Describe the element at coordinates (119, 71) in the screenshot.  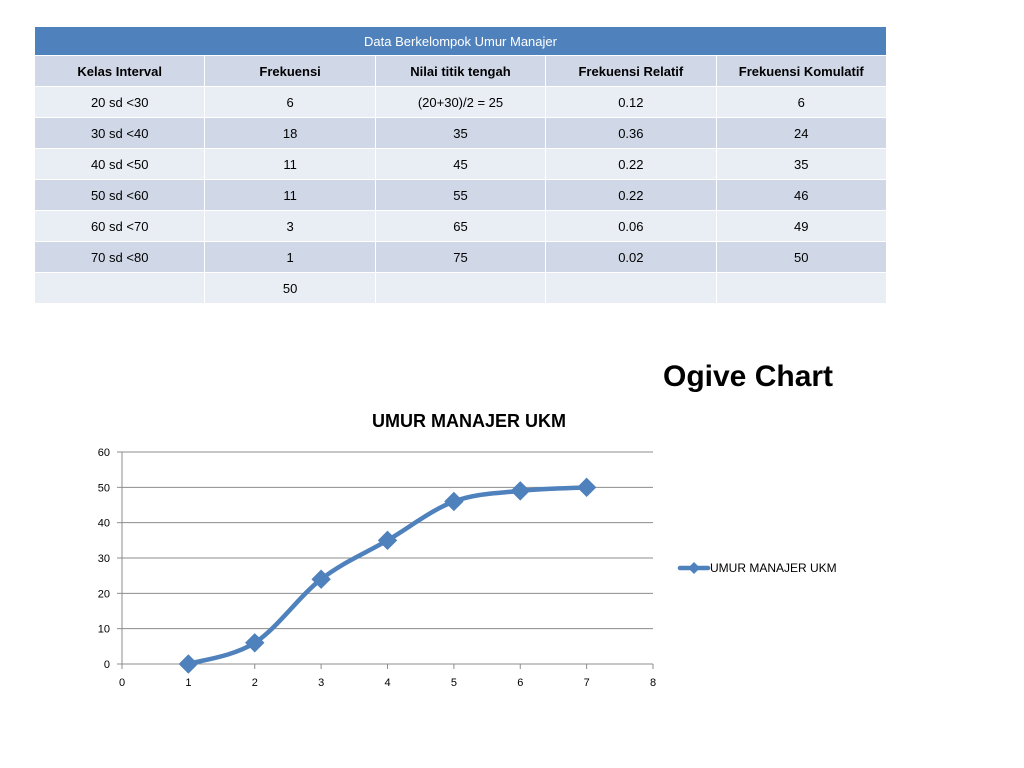
I see `header-kelas-interval: Kelas Interval` at that location.